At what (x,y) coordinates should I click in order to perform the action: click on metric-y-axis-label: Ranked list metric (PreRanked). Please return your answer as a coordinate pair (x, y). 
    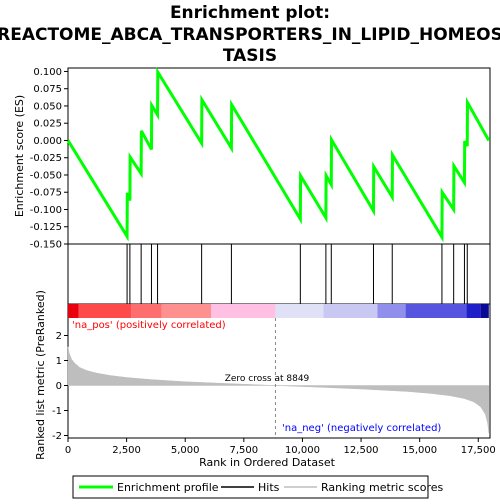
    Looking at the image, I should click on (40, 375).